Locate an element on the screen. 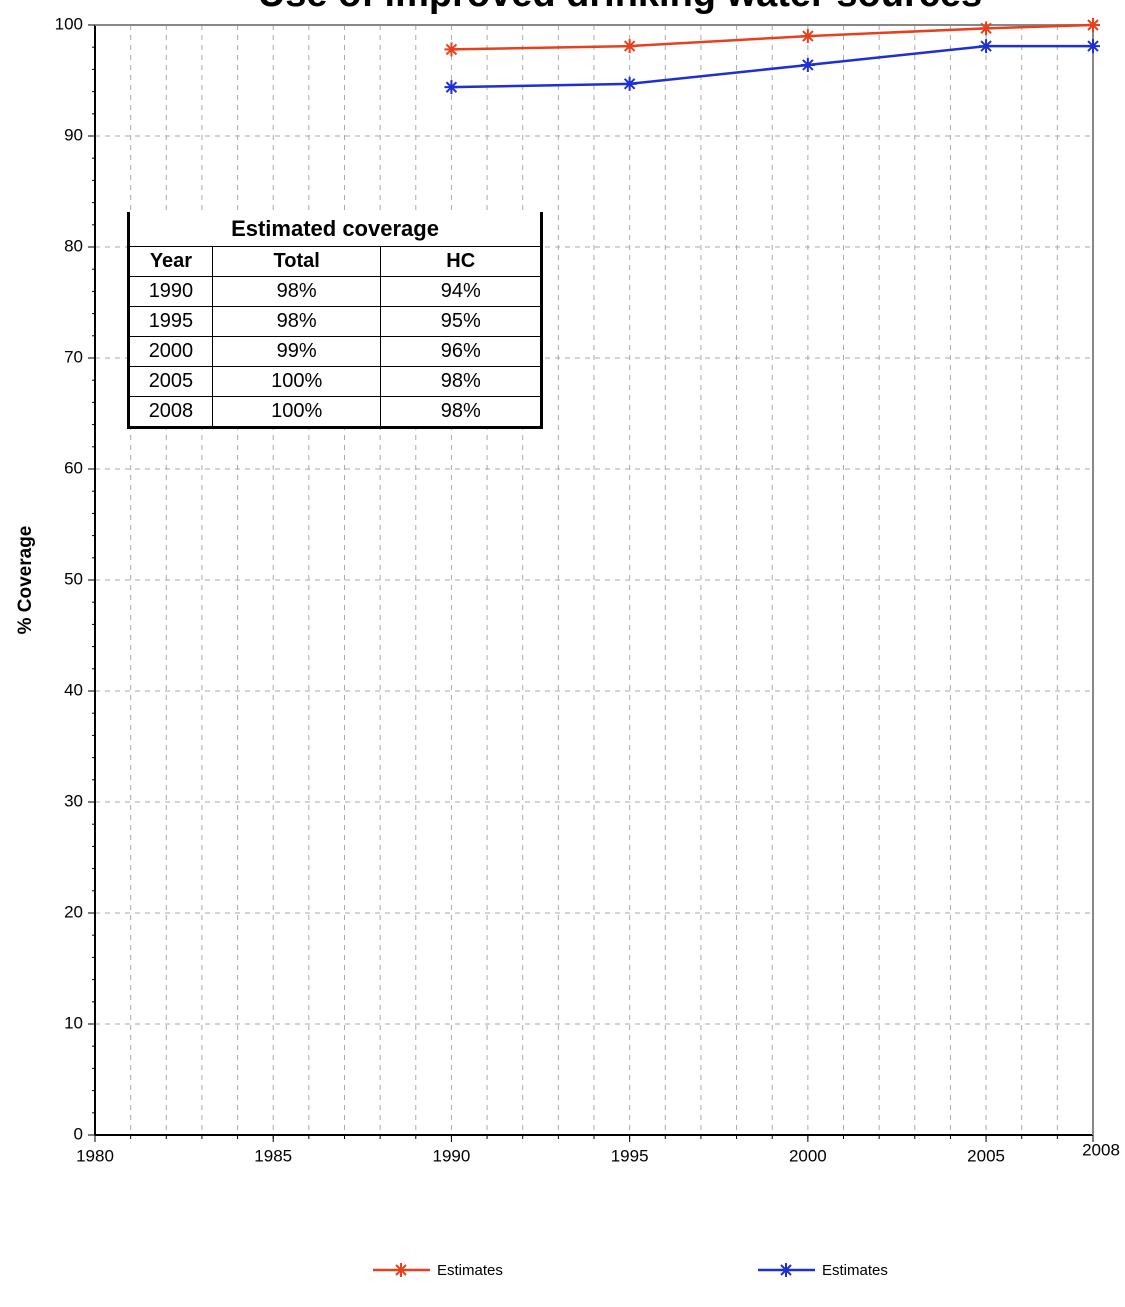 The image size is (1125, 1307). table-row: 2005 100% 98% is located at coordinates (335, 381).